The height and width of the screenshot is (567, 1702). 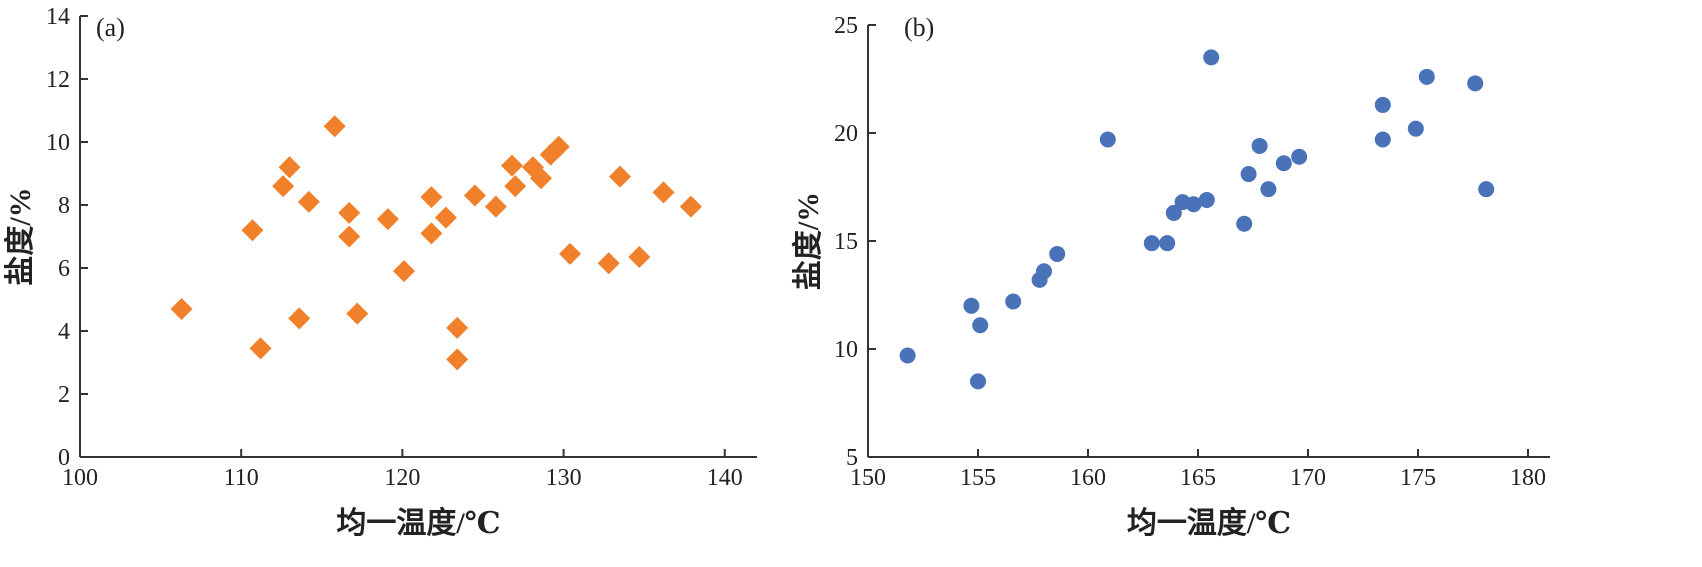 What do you see at coordinates (846, 134) in the screenshot?
I see `y-tick-label-b: 20` at bounding box center [846, 134].